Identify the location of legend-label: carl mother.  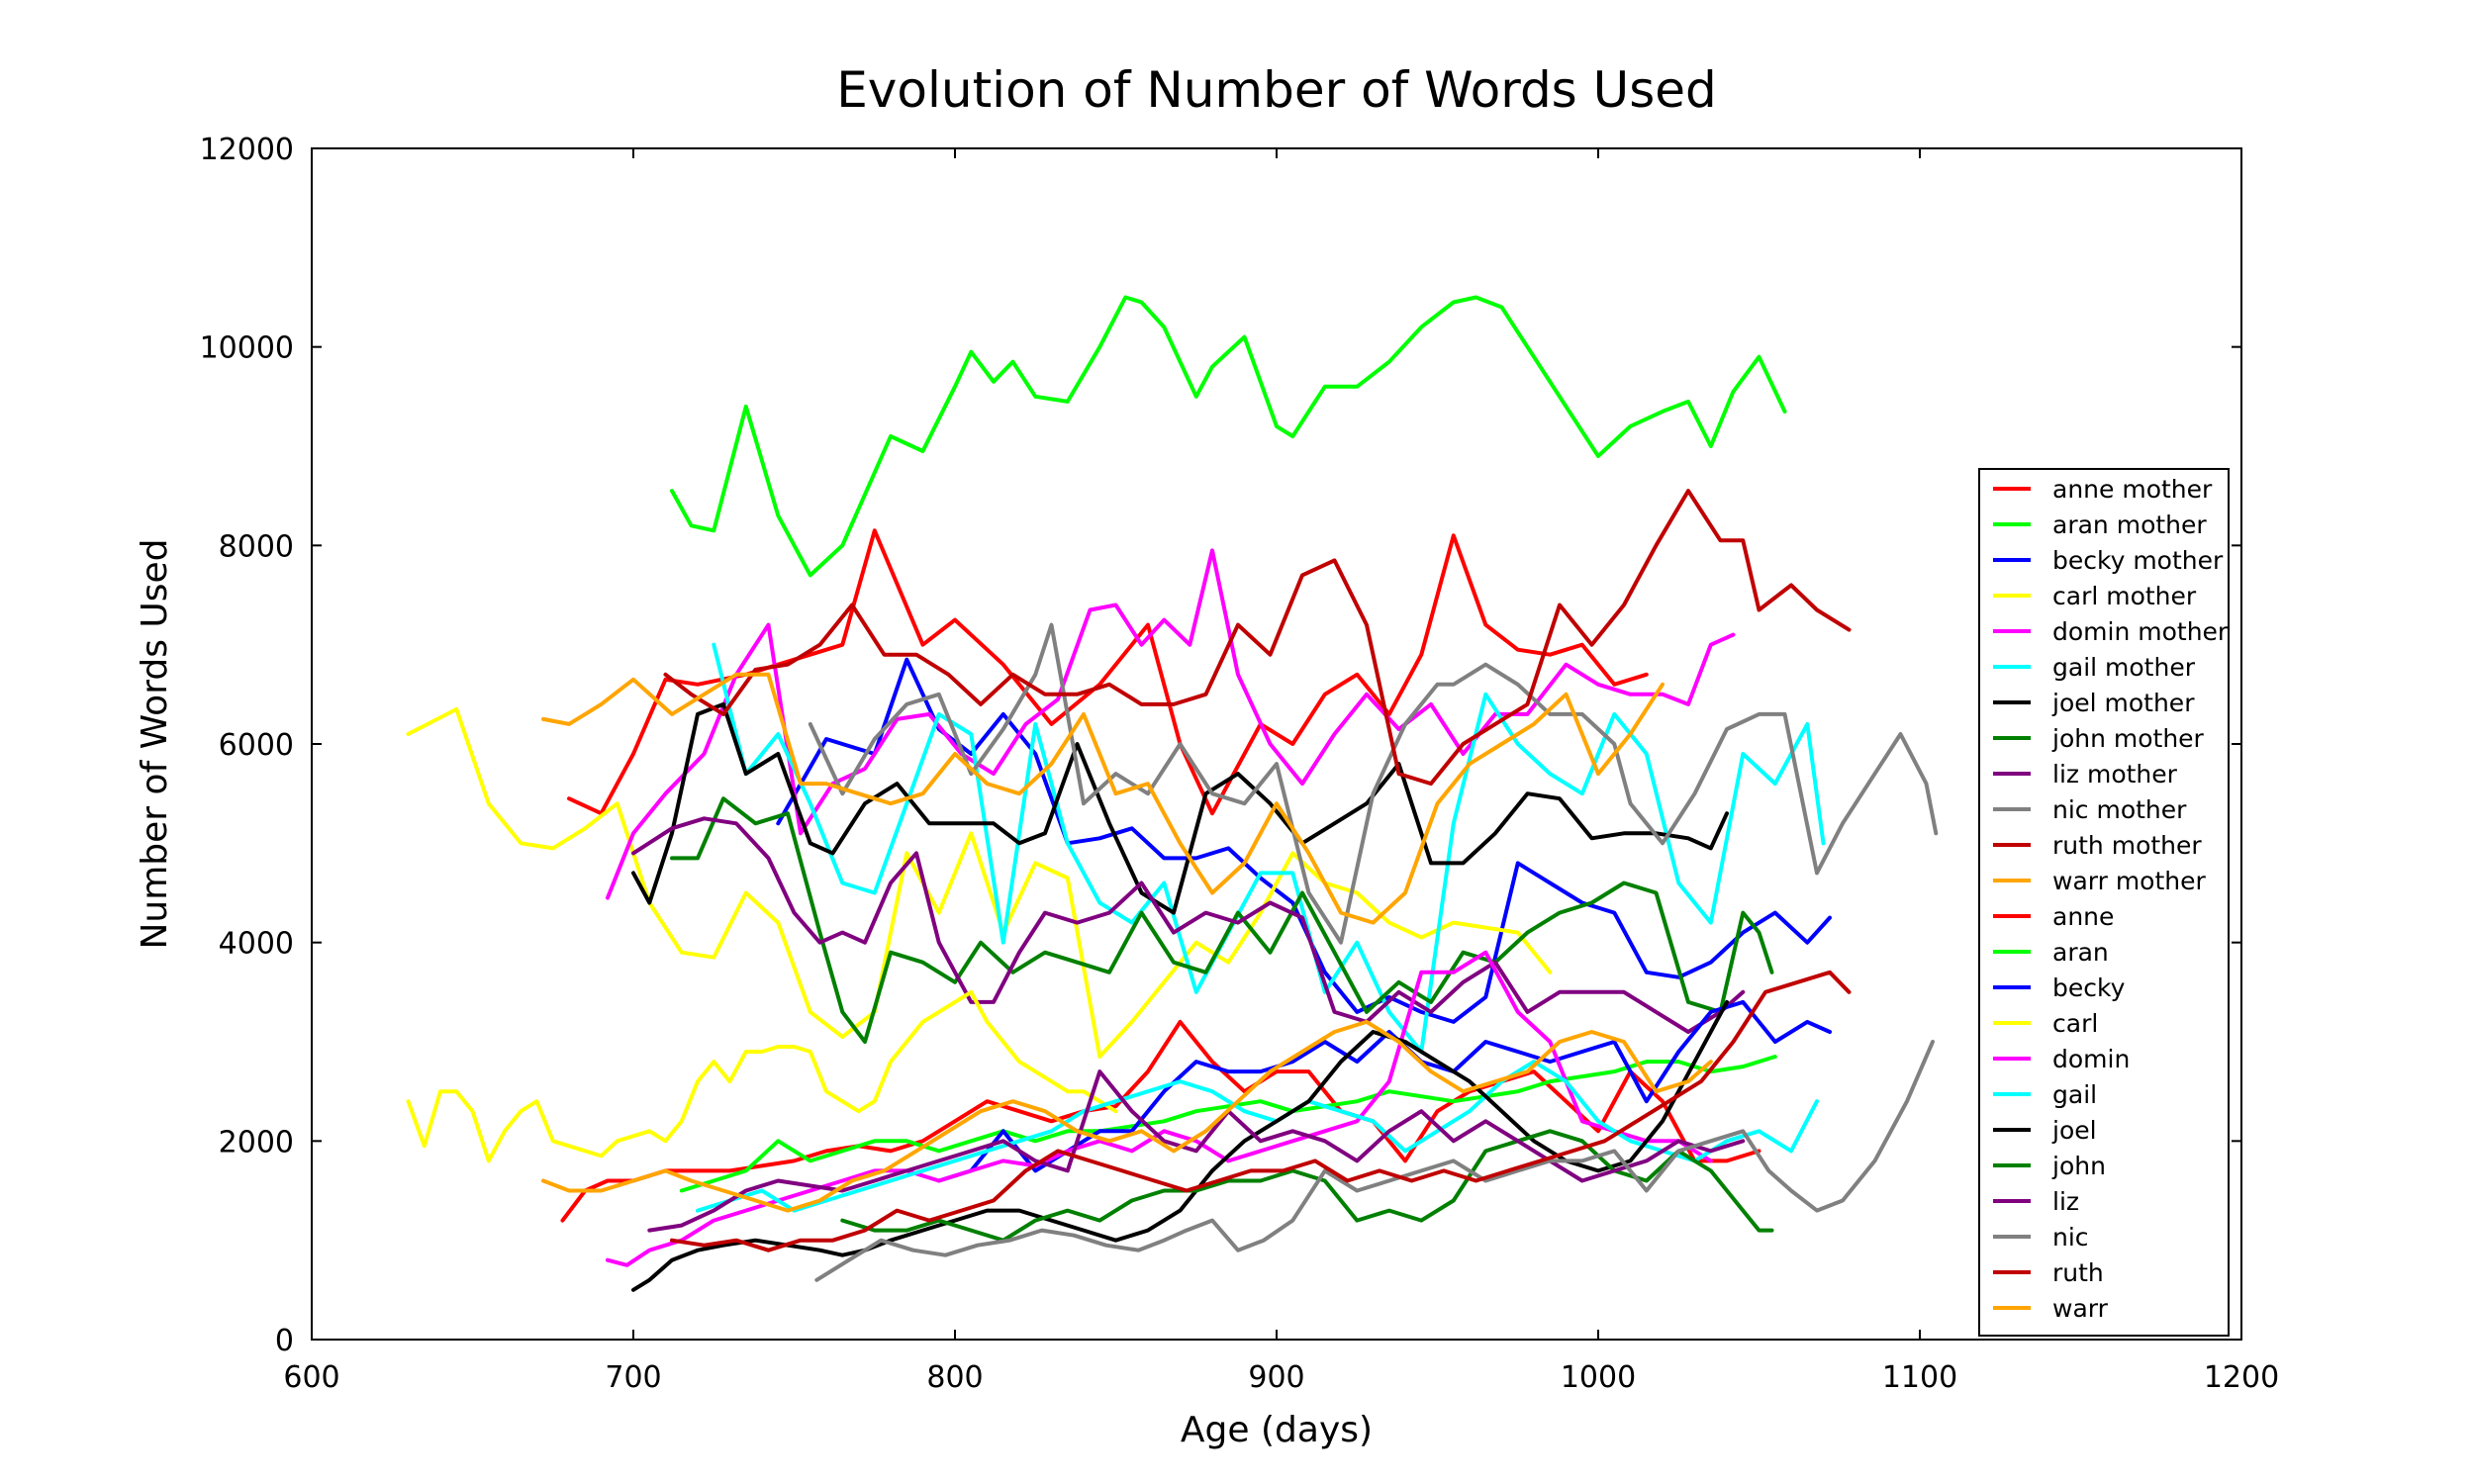
(2125, 596).